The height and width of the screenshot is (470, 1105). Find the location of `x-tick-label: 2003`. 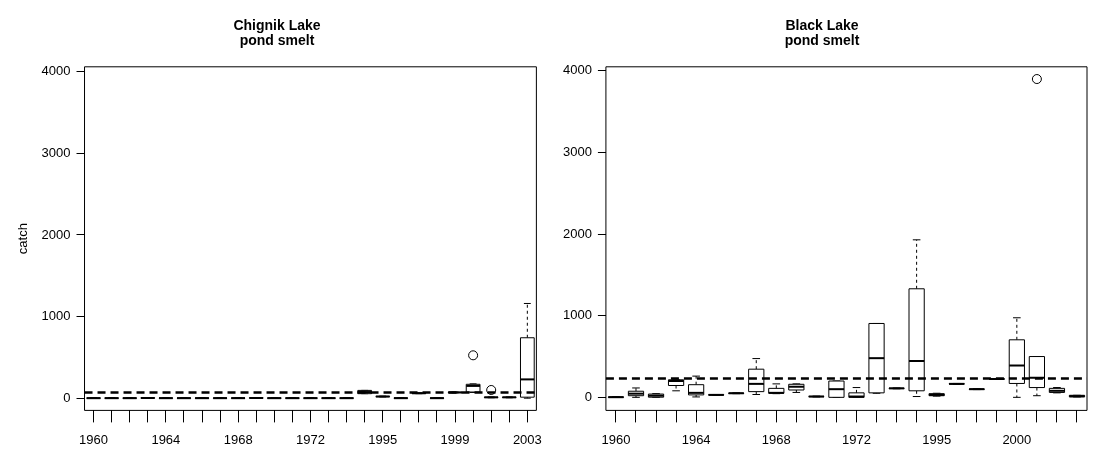

x-tick-label: 2003 is located at coordinates (527, 439).